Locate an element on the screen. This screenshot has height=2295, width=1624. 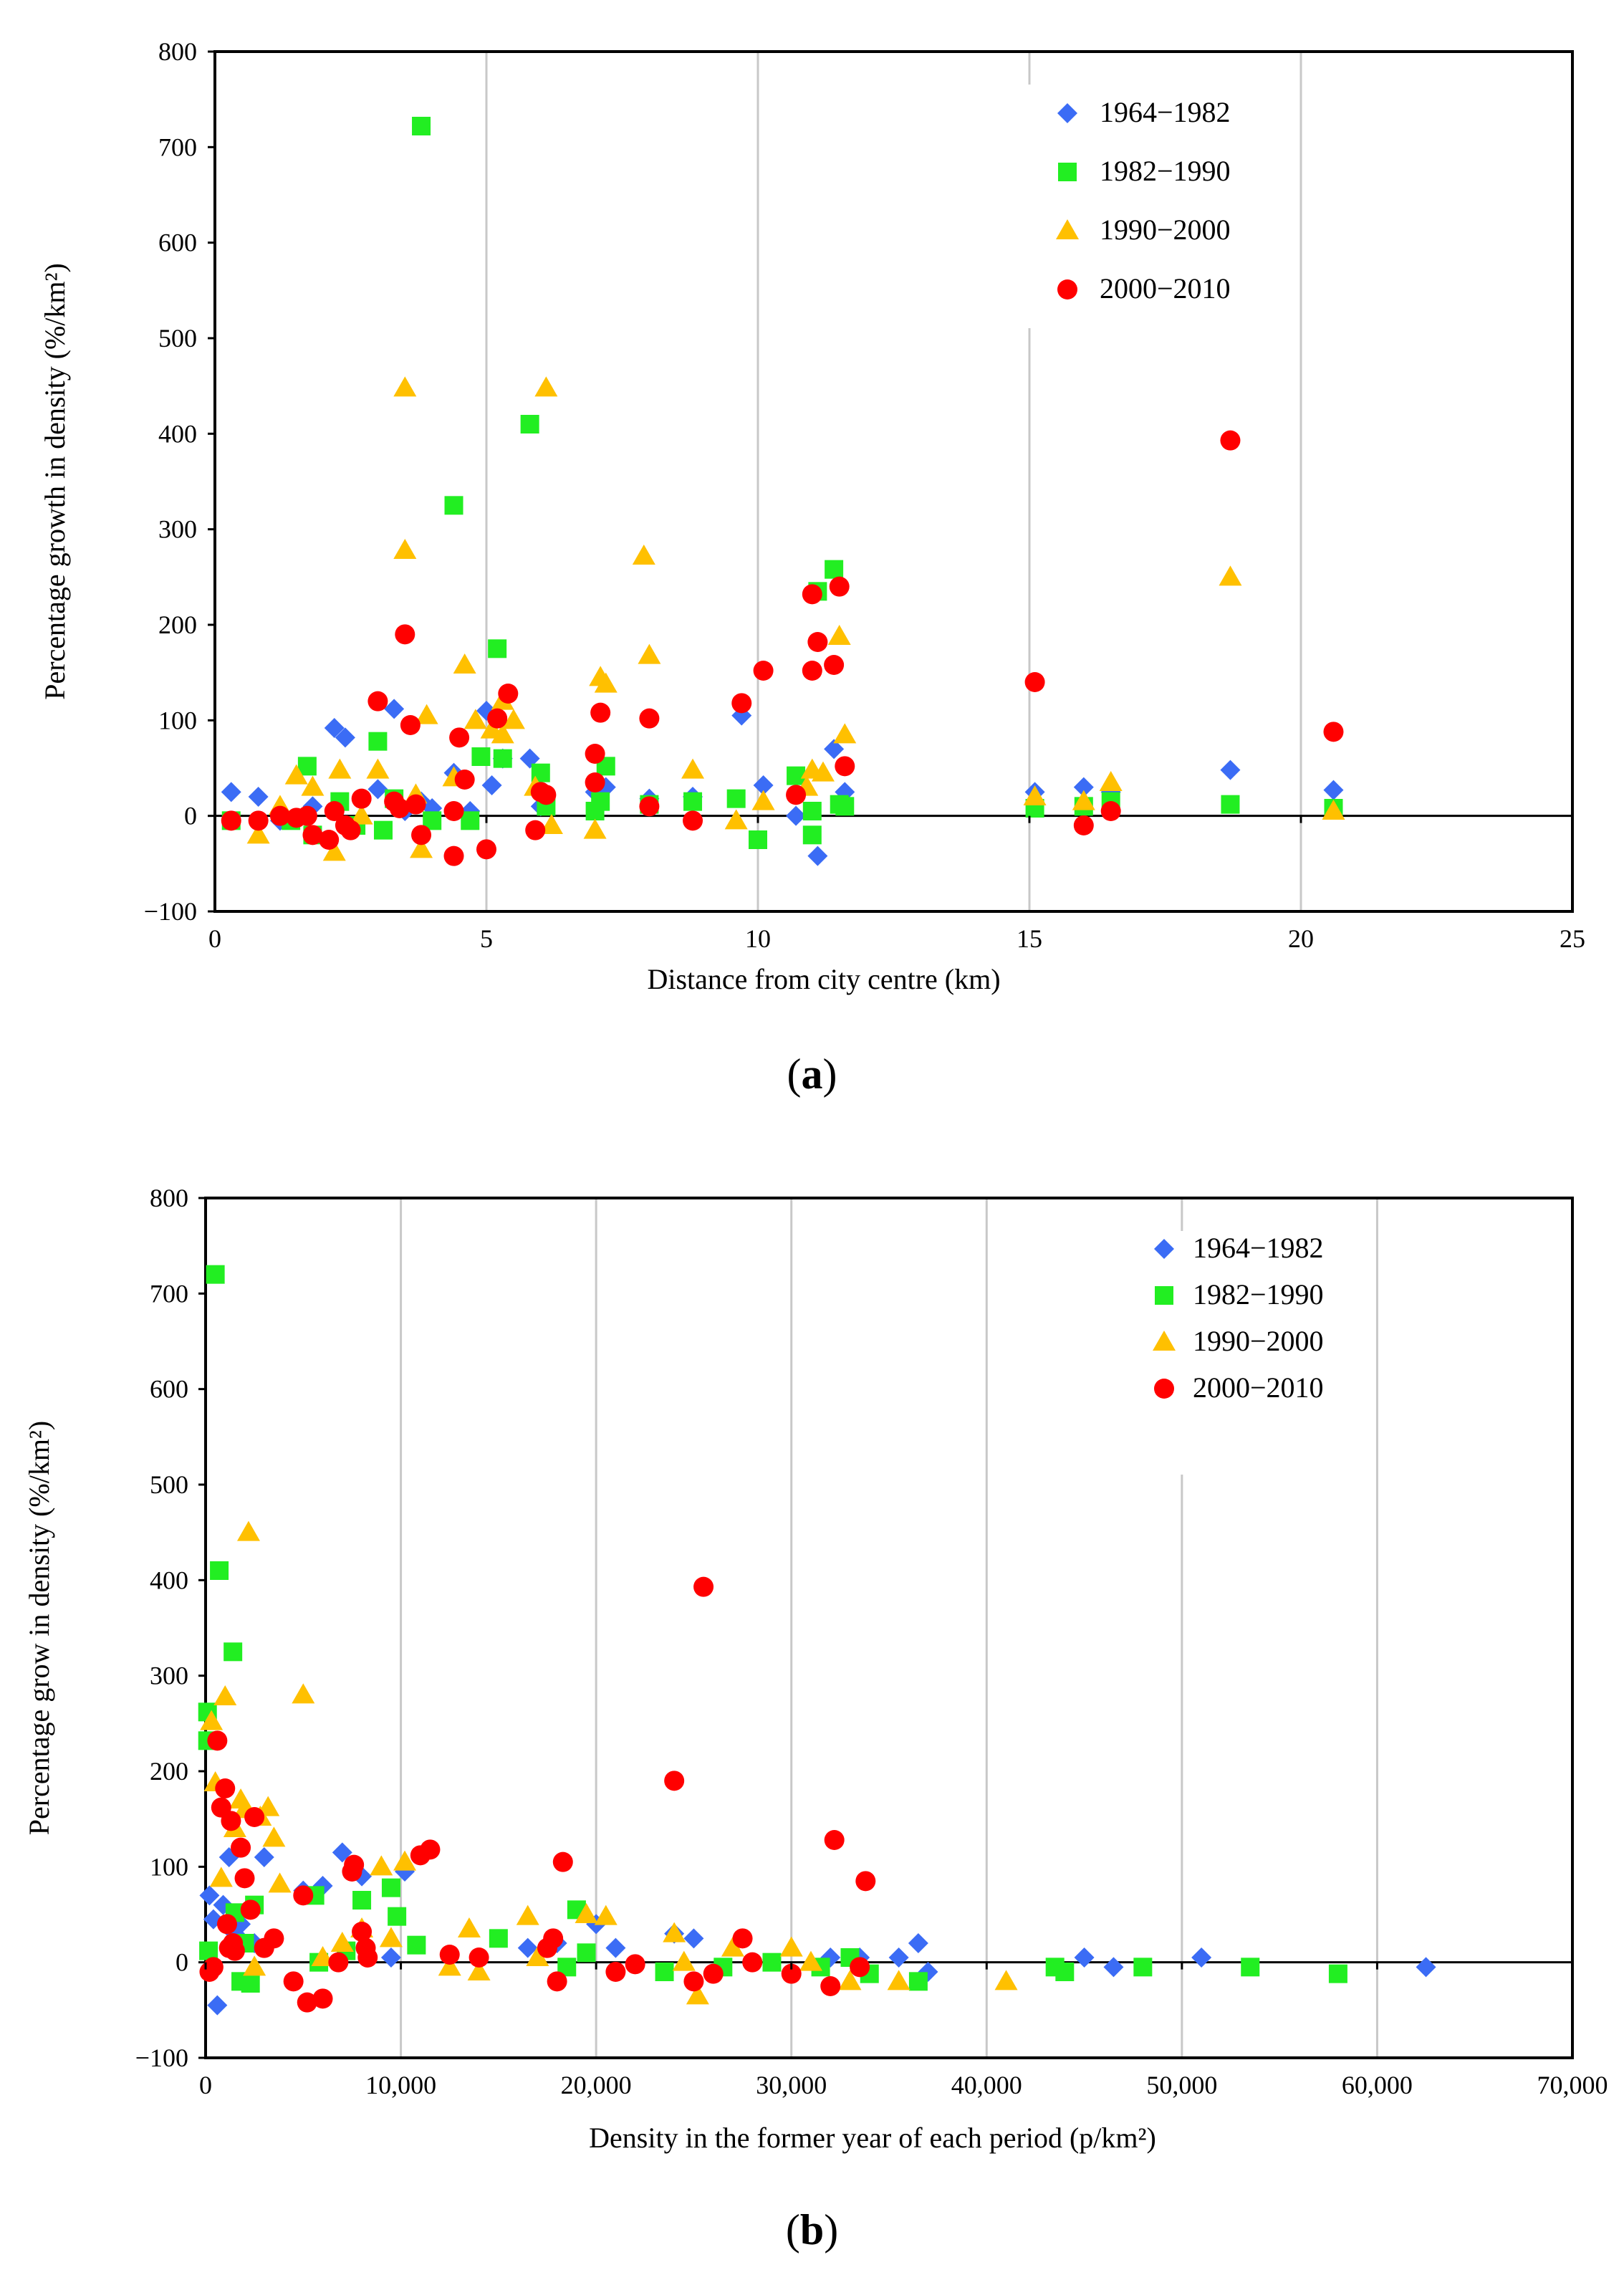
series-2000−2010 is located at coordinates (538, 1794).